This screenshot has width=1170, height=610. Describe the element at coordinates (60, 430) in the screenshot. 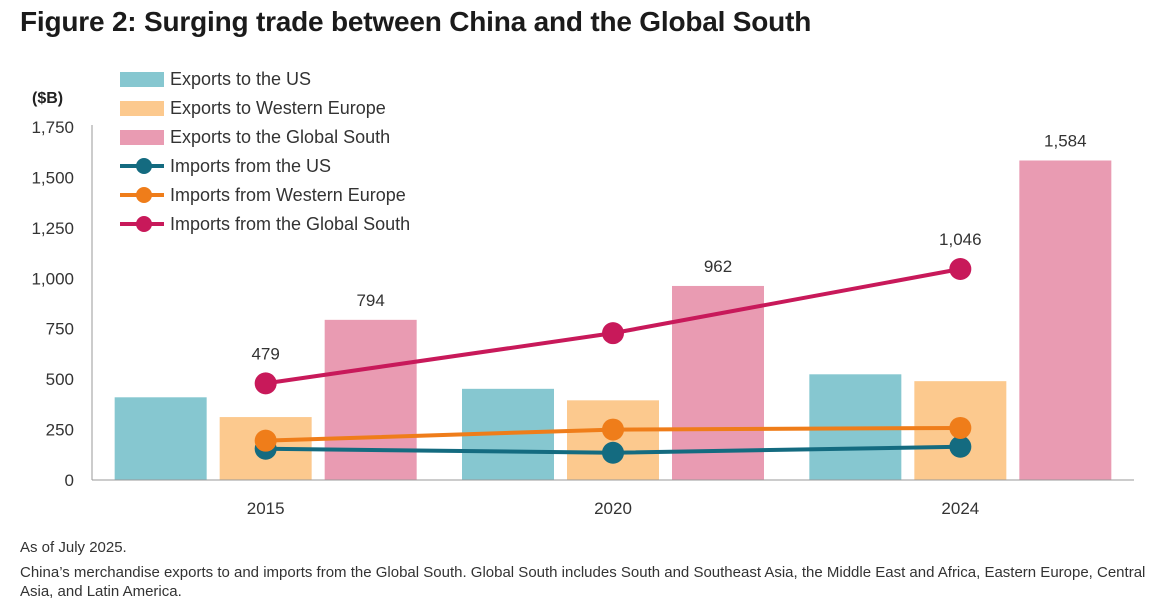

I see `y-tick-label: 250` at that location.